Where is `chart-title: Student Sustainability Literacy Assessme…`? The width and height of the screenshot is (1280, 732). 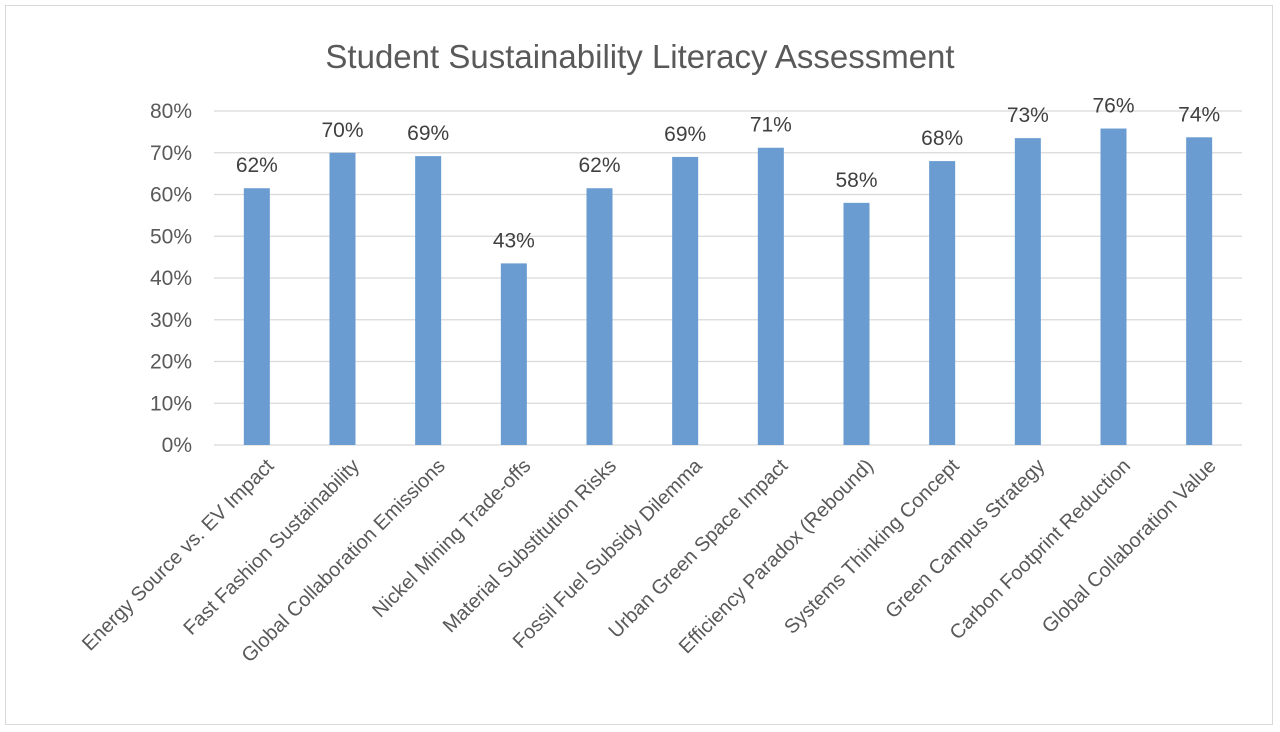 chart-title: Student Sustainability Literacy Assessme… is located at coordinates (639, 56).